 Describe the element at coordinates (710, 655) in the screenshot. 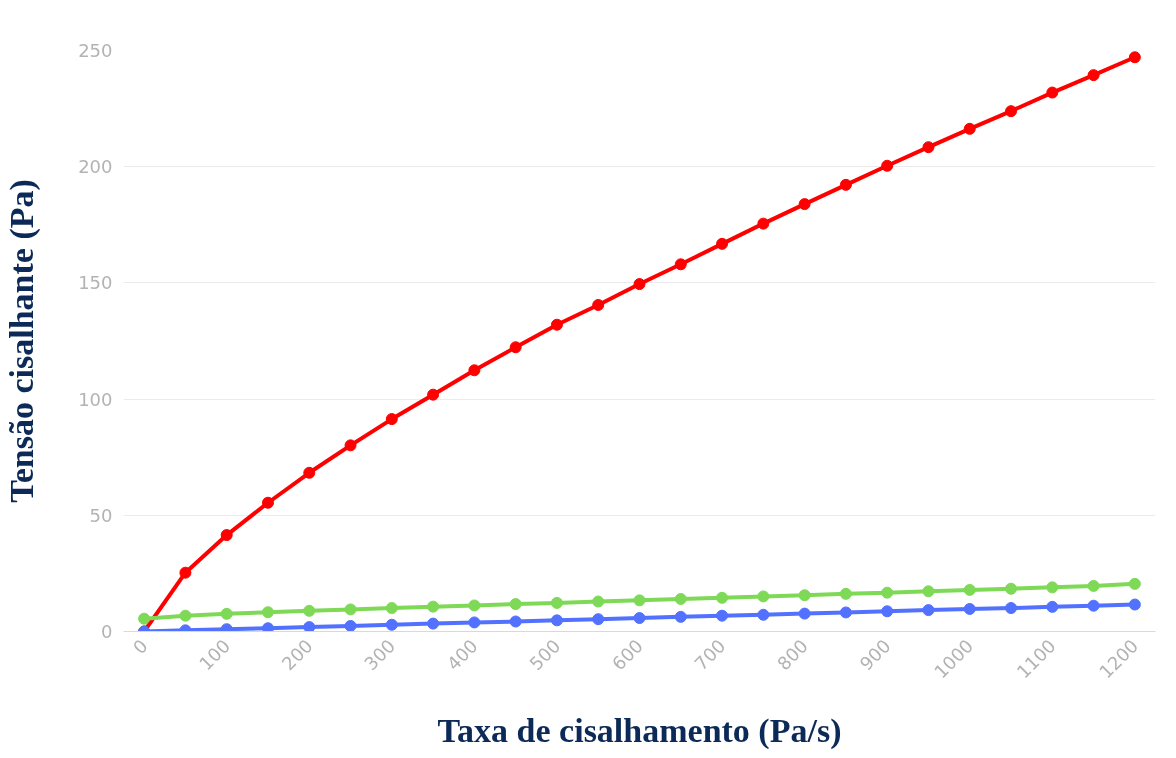

I see `x-tick-label: 700` at that location.